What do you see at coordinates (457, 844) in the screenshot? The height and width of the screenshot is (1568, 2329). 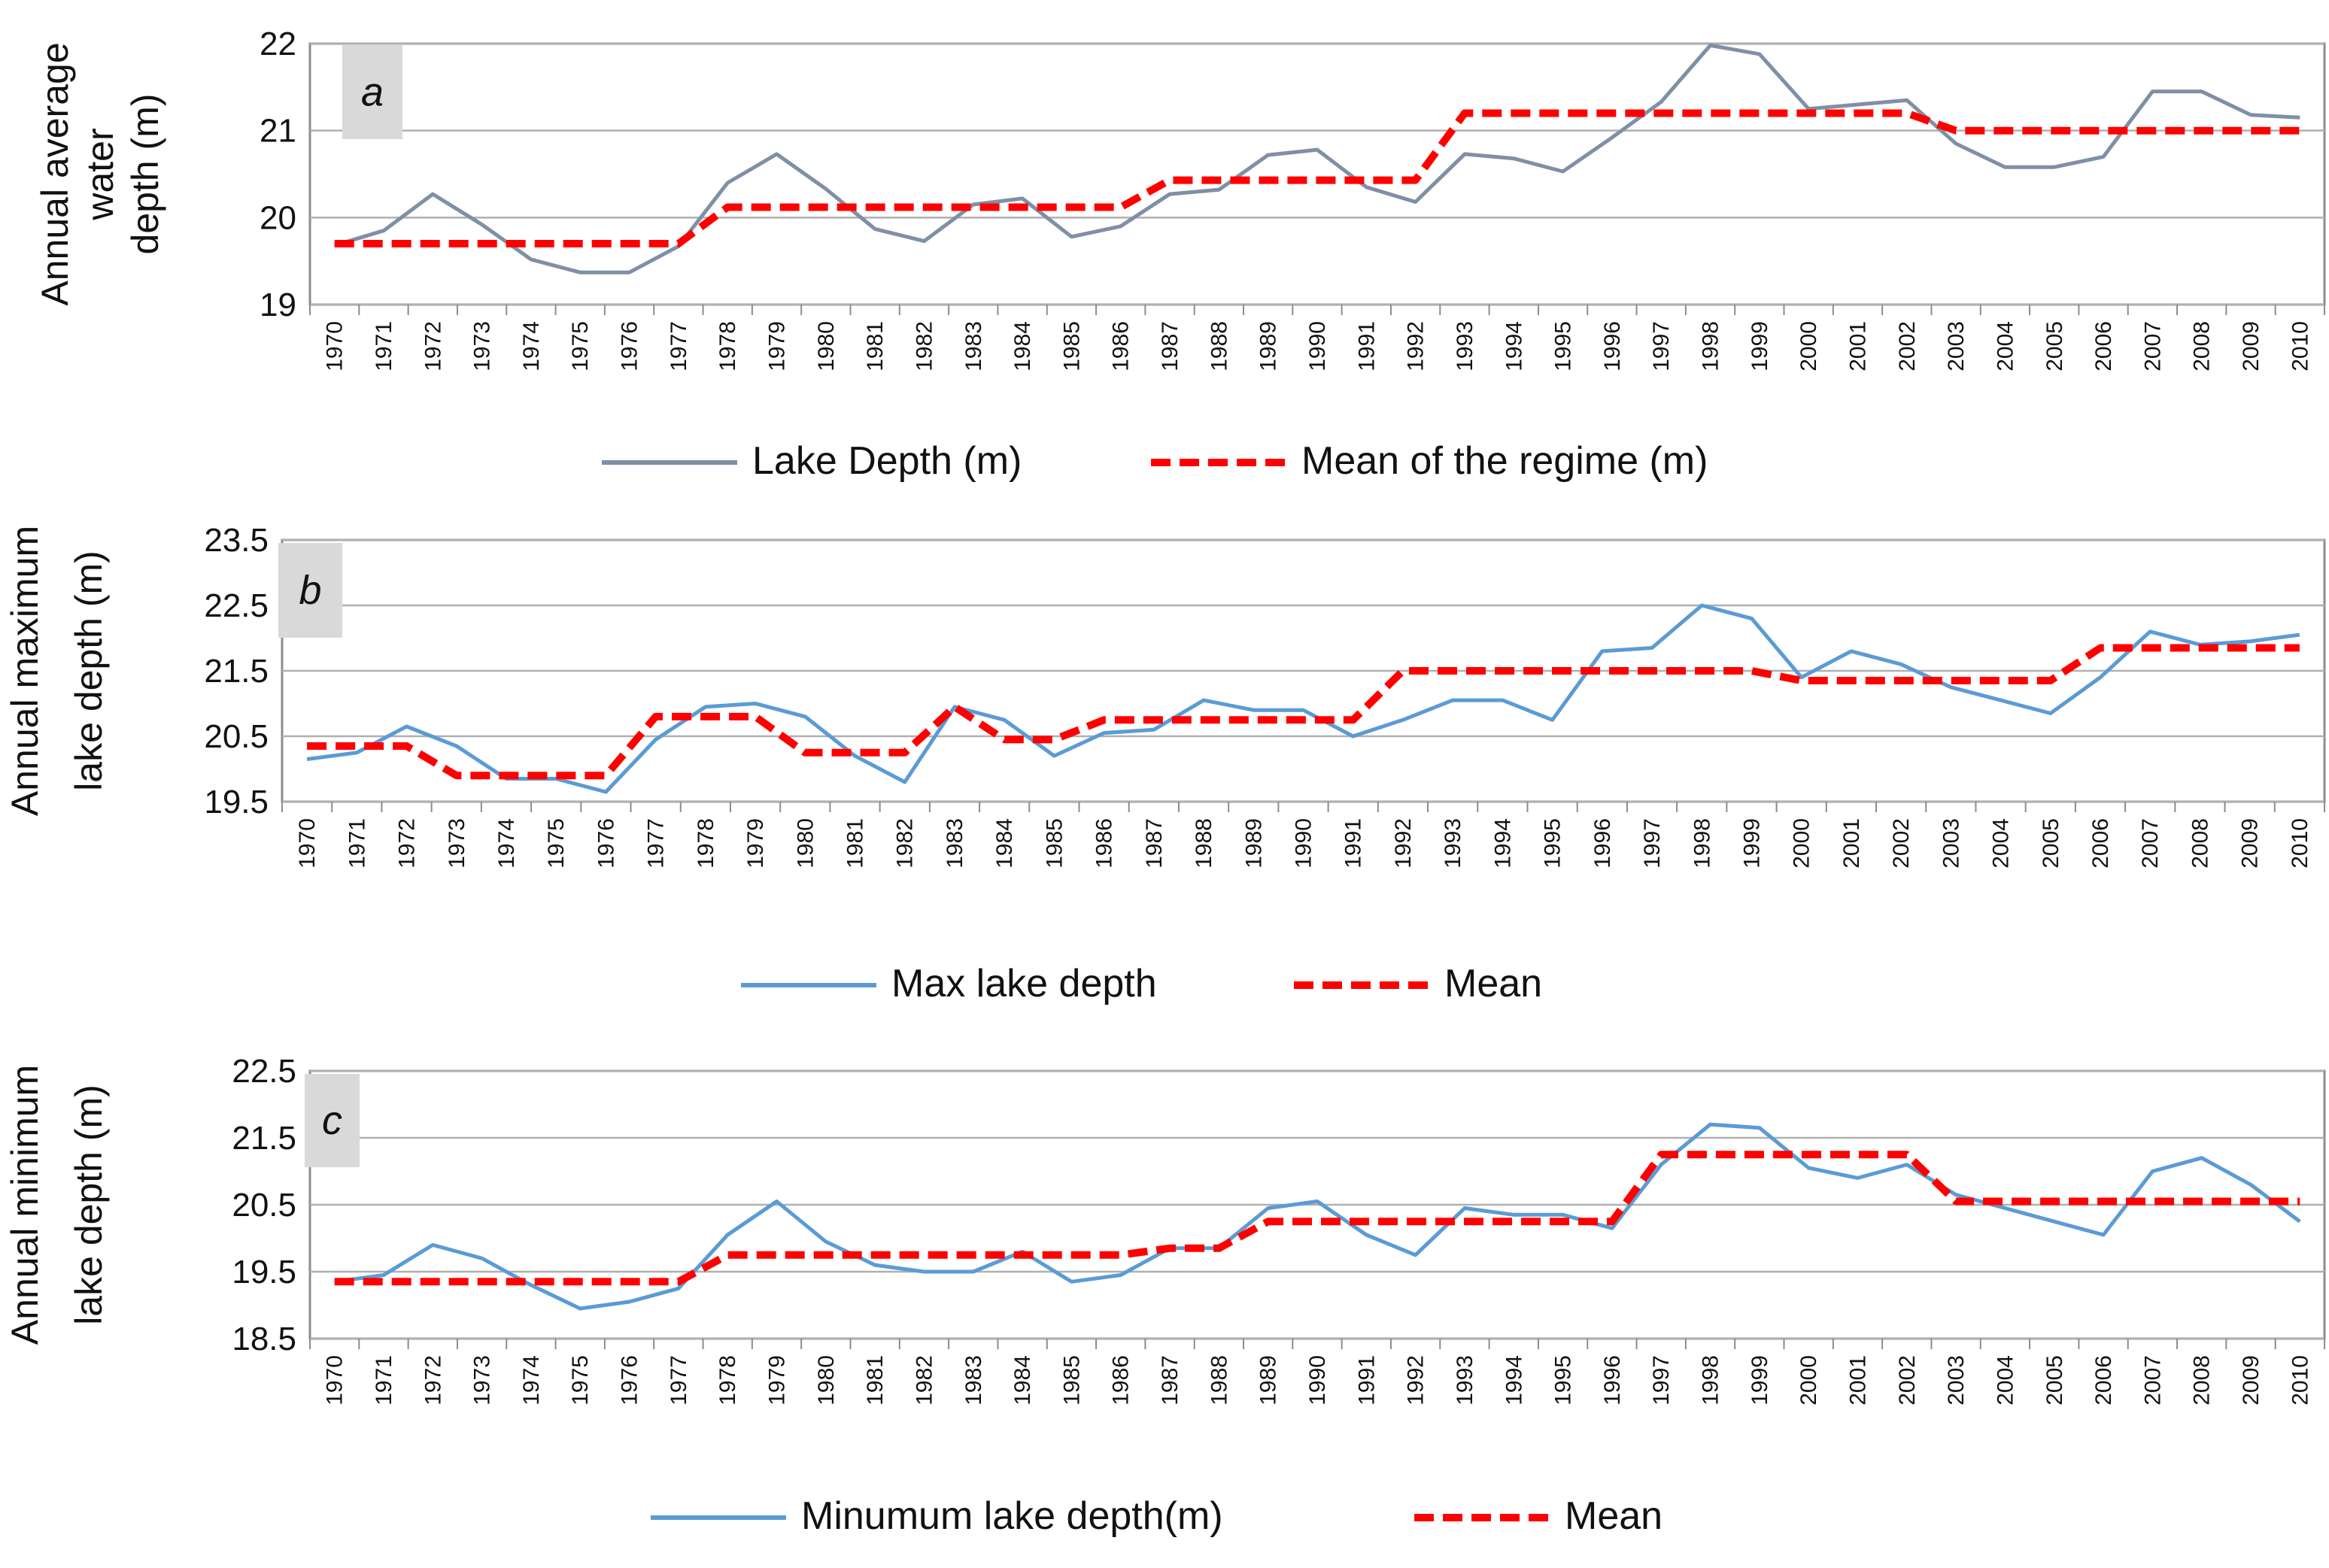 I see `x-tick-label: 1973` at bounding box center [457, 844].